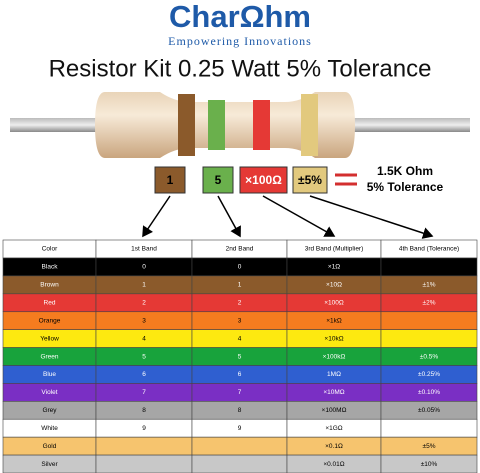 This screenshot has height=473, width=480. What do you see at coordinates (50, 303) in the screenshot?
I see `cell-text: Red` at bounding box center [50, 303].